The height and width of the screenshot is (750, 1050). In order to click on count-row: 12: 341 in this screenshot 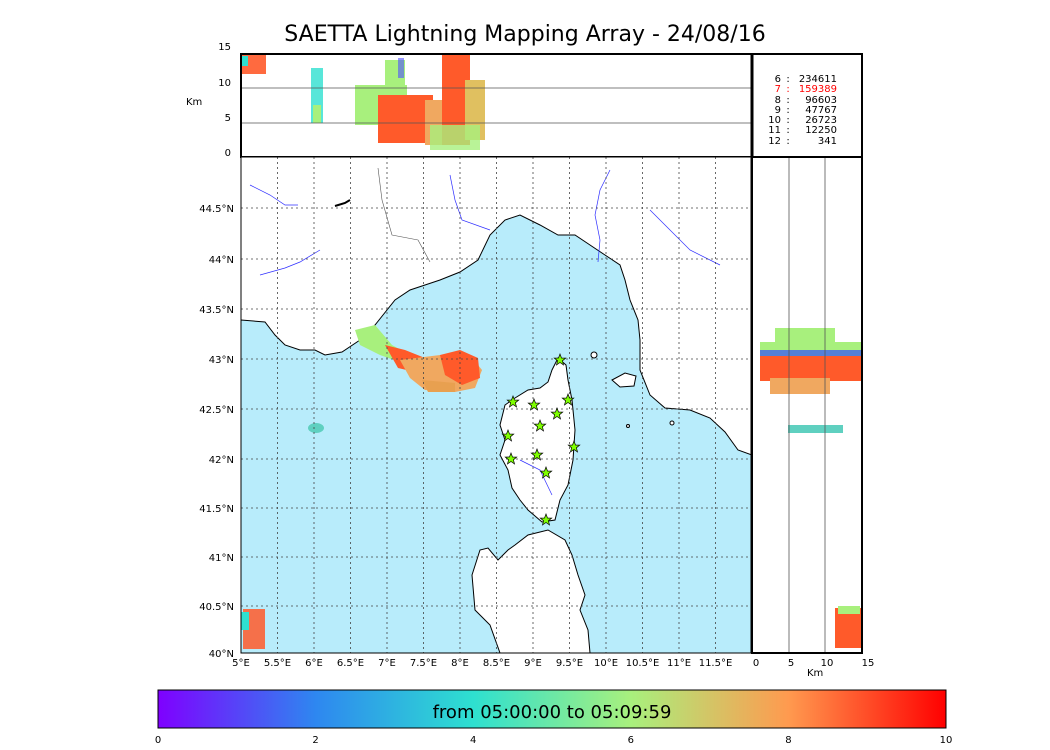, I will do `click(807, 141)`.